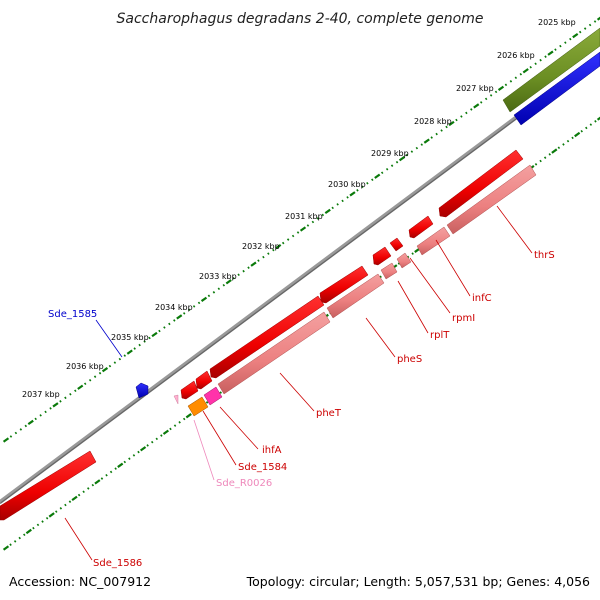  What do you see at coordinates (409, 359) in the screenshot?
I see `gene-label-pheS: pheS` at bounding box center [409, 359].